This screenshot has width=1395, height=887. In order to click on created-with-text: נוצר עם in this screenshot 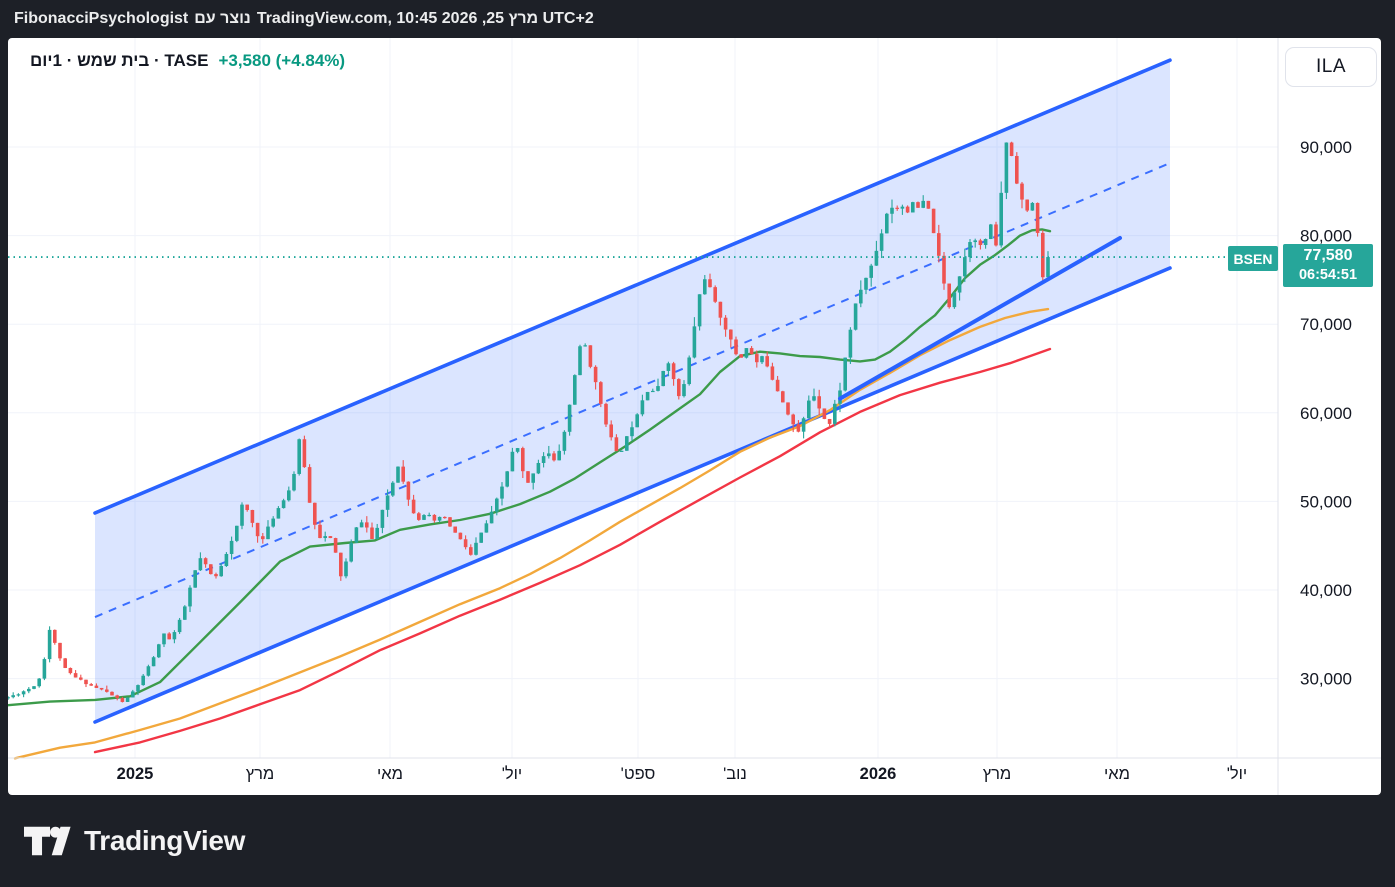, I will do `click(222, 18)`.